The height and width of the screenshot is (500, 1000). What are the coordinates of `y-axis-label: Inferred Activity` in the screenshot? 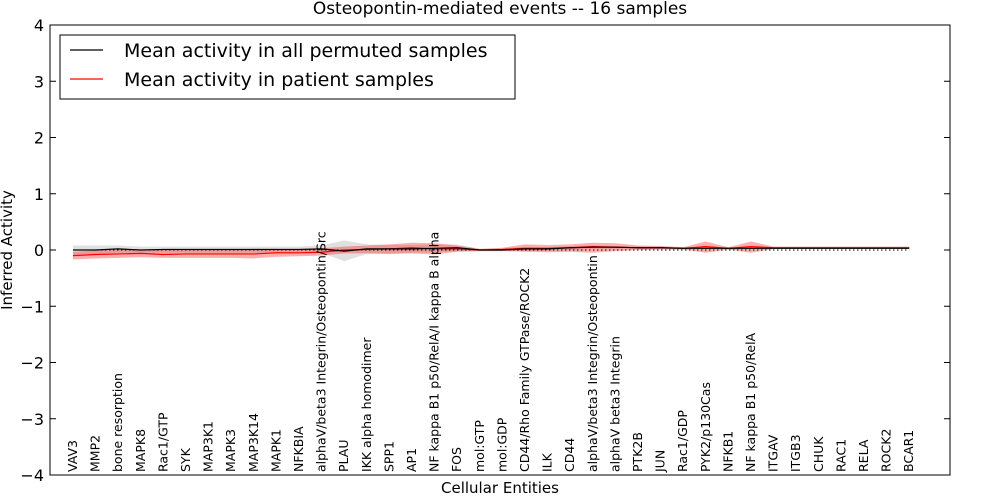 It's located at (8, 250).